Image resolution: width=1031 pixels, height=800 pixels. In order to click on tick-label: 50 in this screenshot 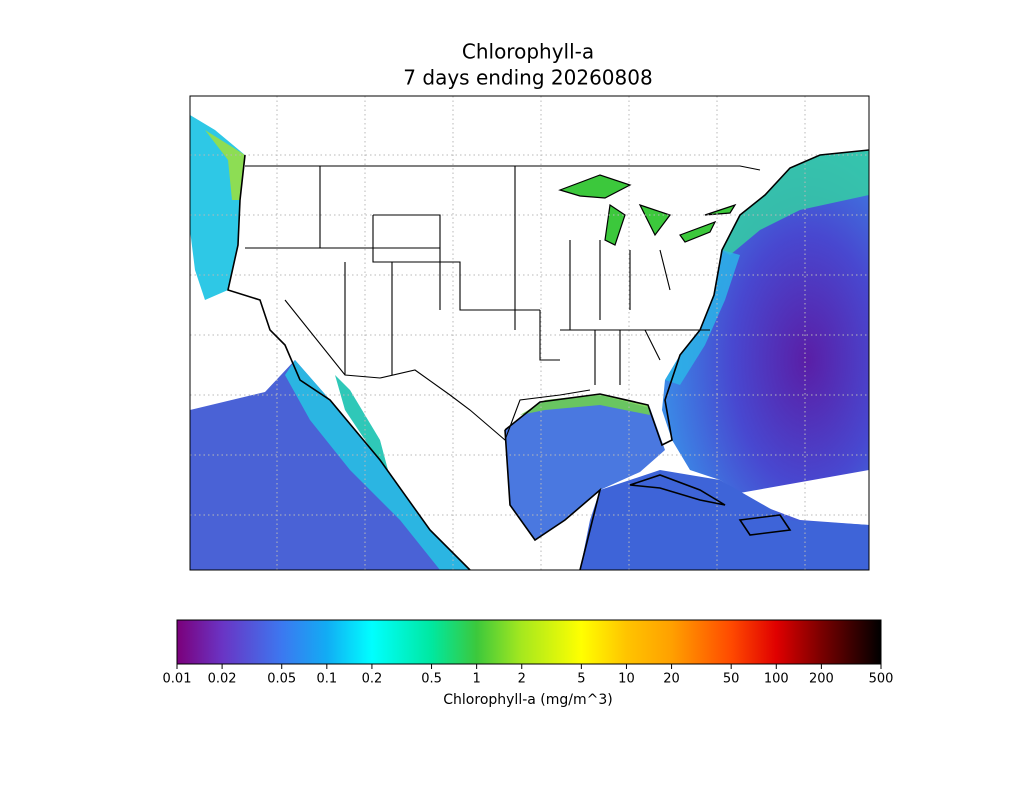, I will do `click(731, 679)`.